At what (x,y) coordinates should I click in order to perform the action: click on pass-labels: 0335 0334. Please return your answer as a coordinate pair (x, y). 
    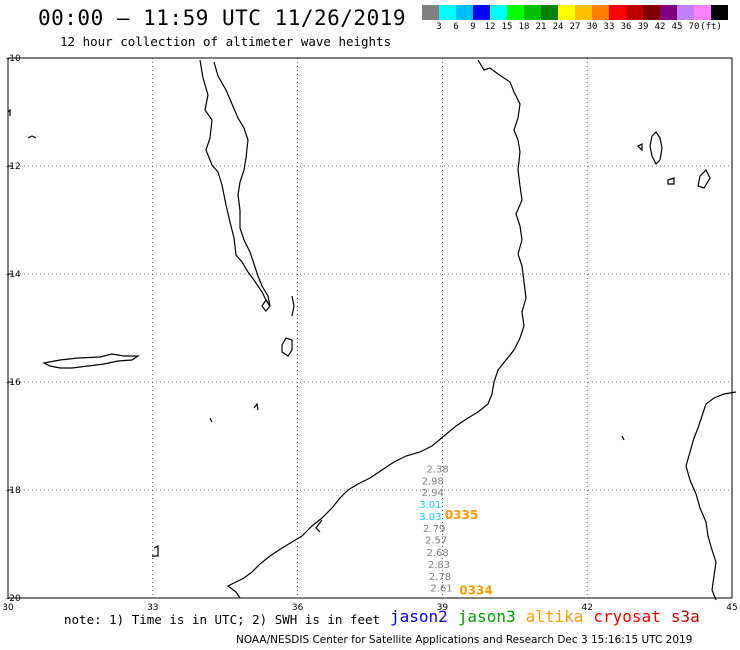
    Looking at the image, I should click on (469, 553).